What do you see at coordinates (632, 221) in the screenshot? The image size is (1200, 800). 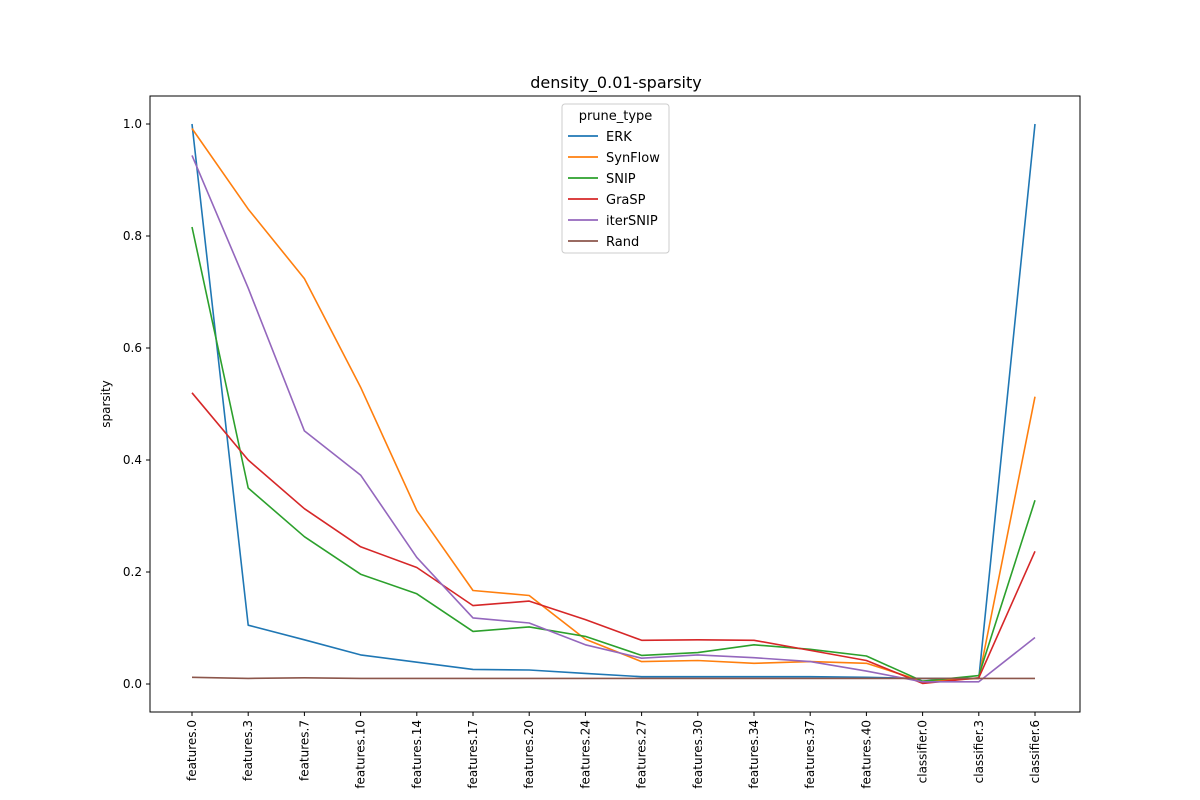 I see `legend-label-itersnip: iterSNIP` at bounding box center [632, 221].